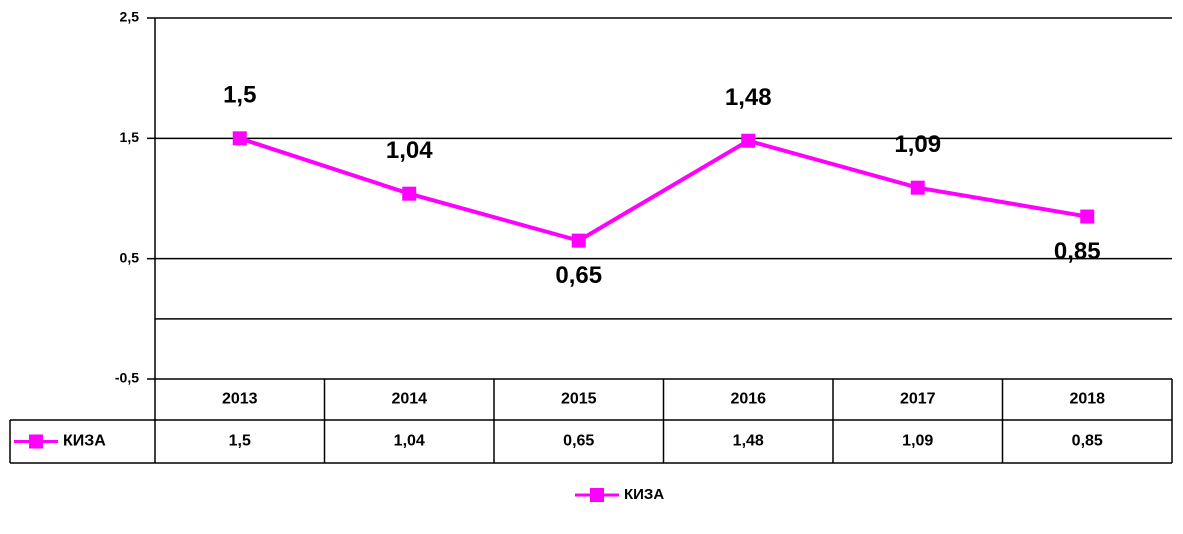 This screenshot has width=1183, height=534. What do you see at coordinates (130, 257) in the screenshot?
I see `y-tick-label: 0,5` at bounding box center [130, 257].